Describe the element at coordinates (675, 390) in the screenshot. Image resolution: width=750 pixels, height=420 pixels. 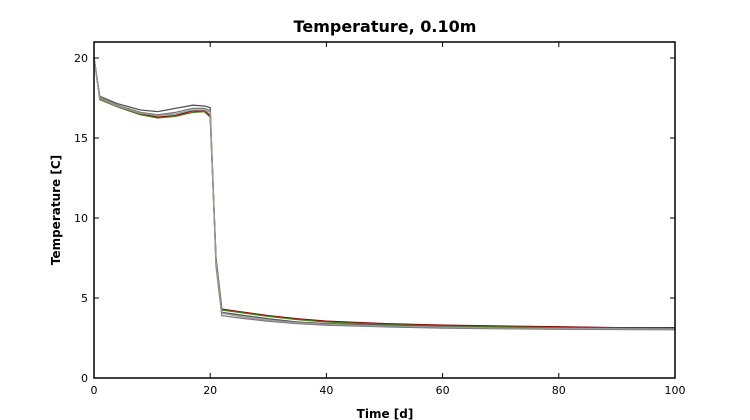
I see `x-tick-label: 100` at that location.